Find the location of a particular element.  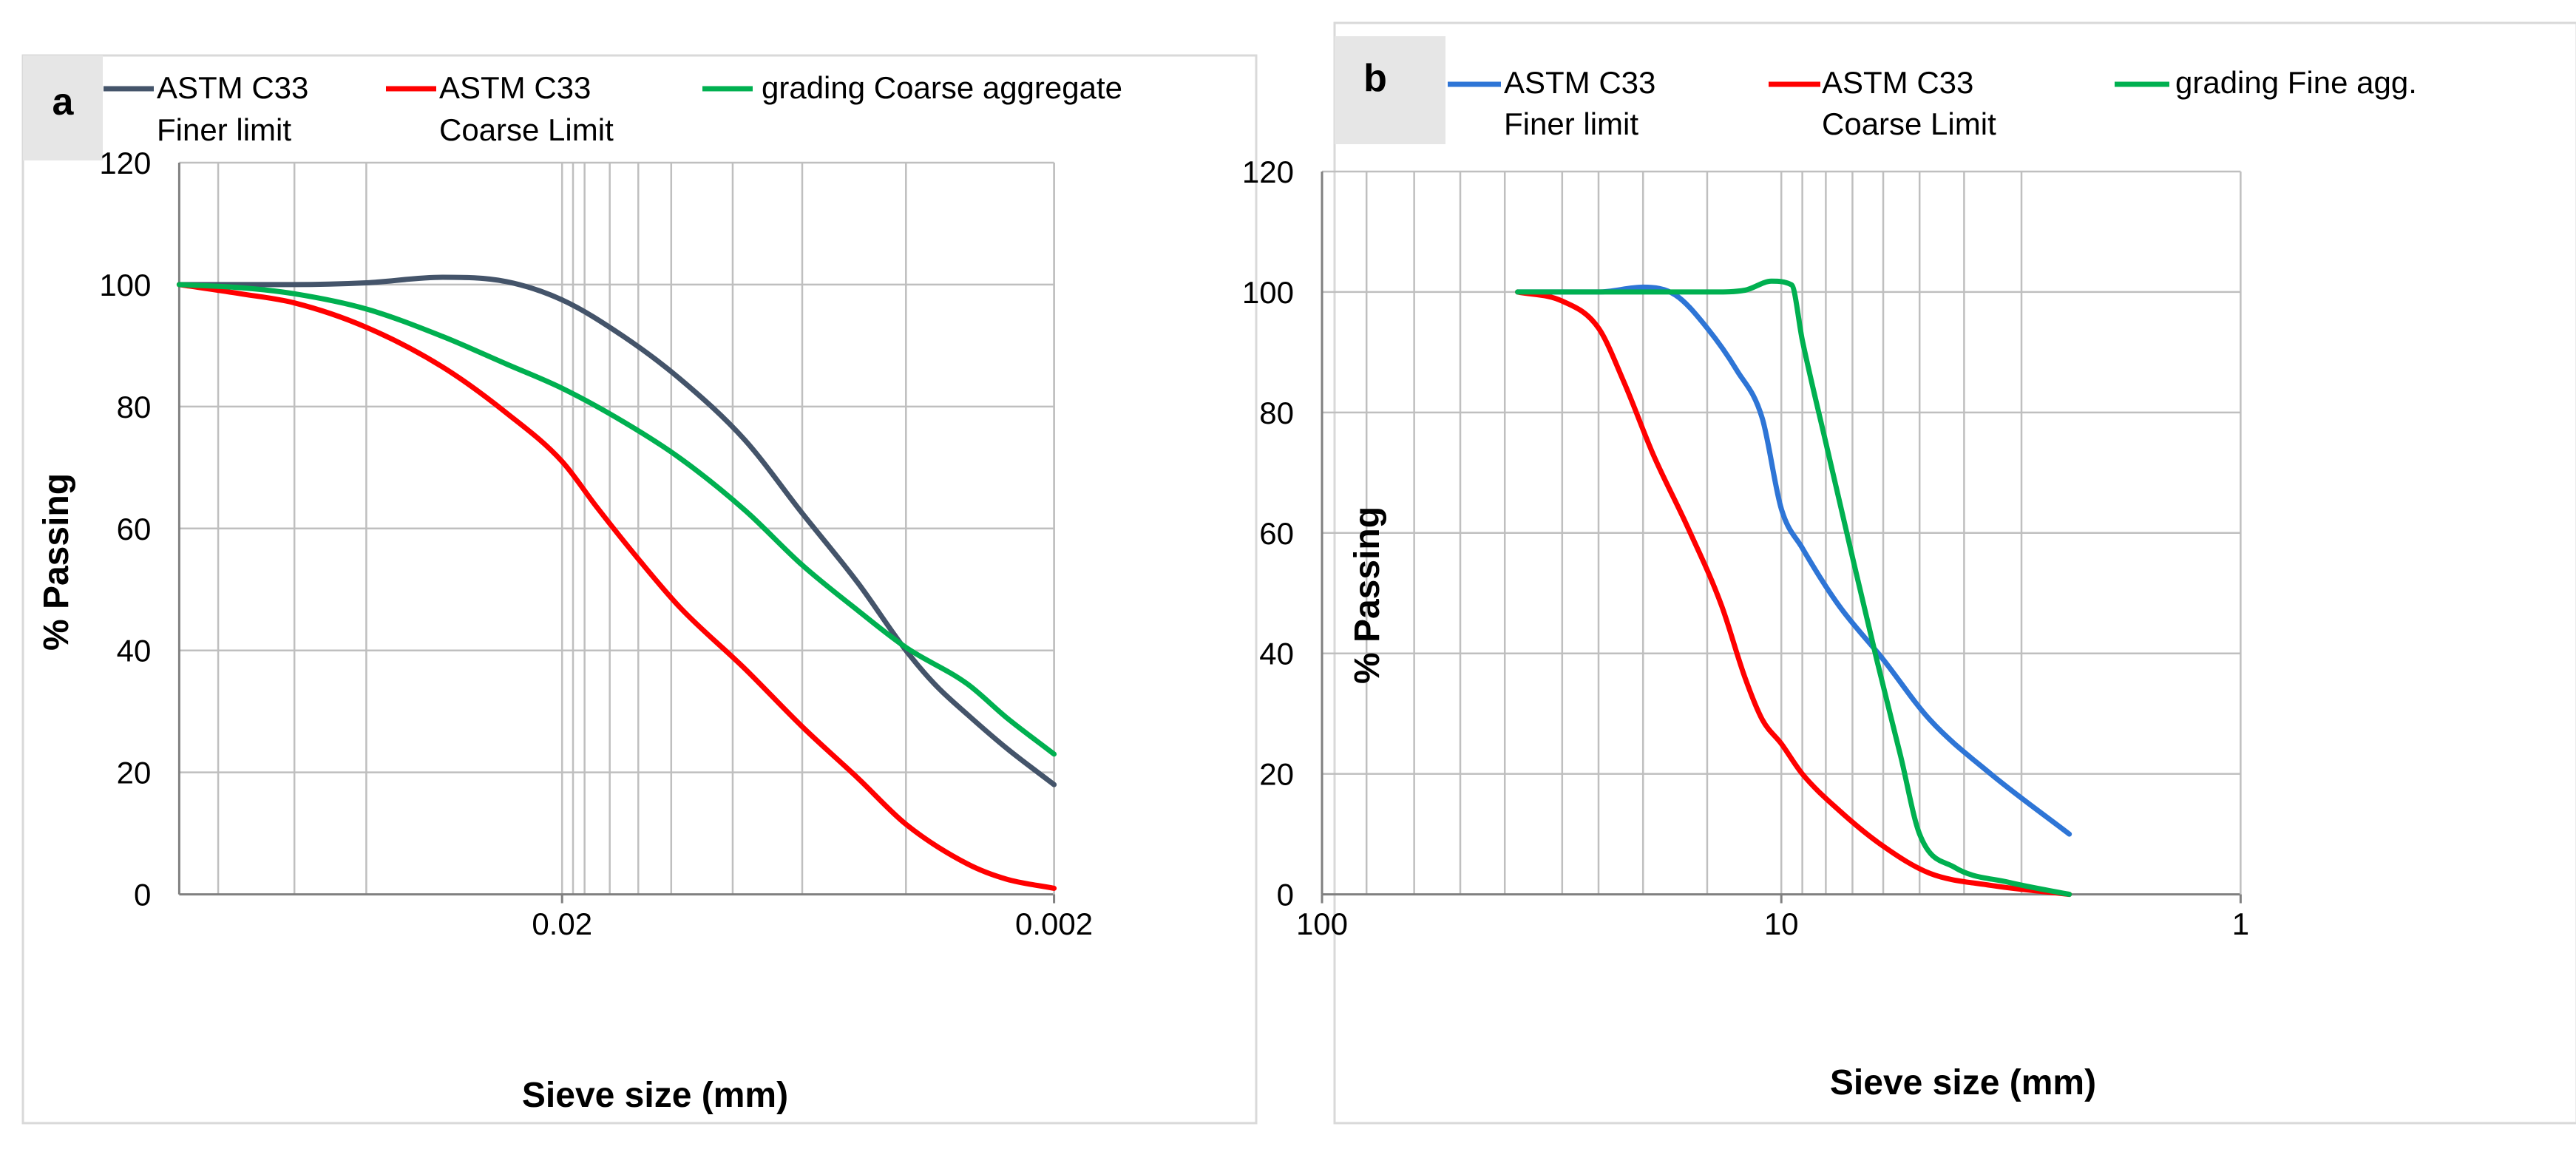

legend-a-finer-limit-line2: Finer limit is located at coordinates (224, 129).